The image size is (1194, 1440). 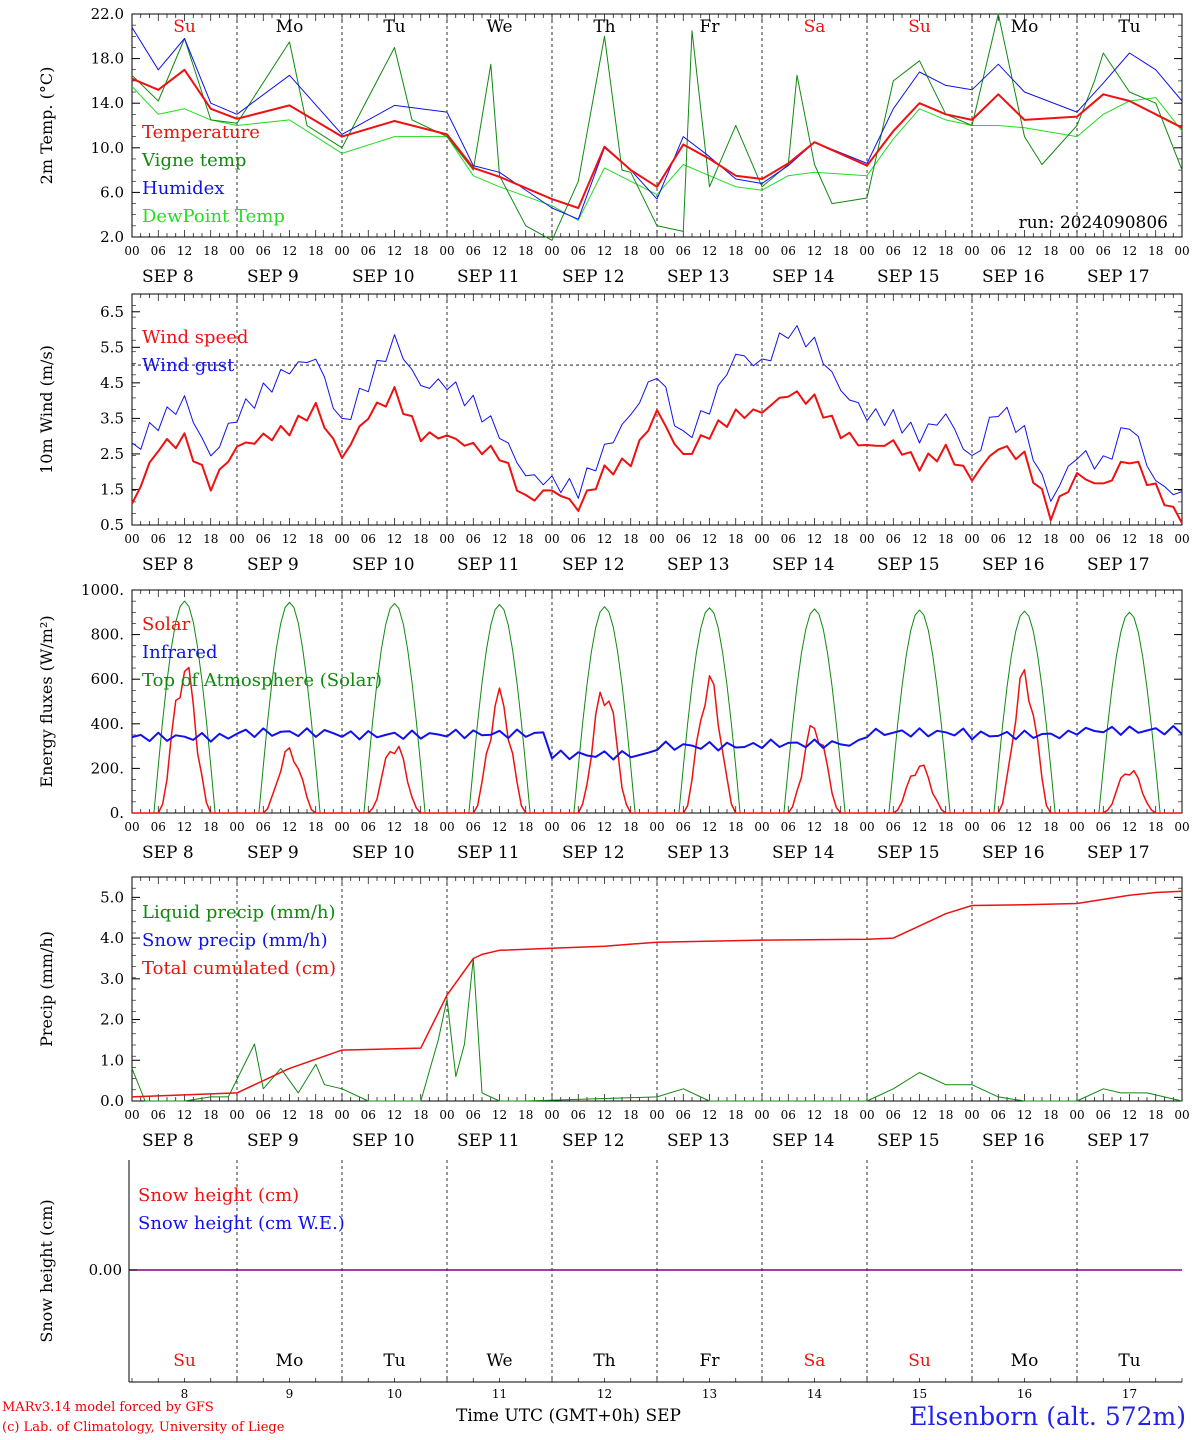 What do you see at coordinates (107, 59) in the screenshot?
I see `y-tick-label: 18.0` at bounding box center [107, 59].